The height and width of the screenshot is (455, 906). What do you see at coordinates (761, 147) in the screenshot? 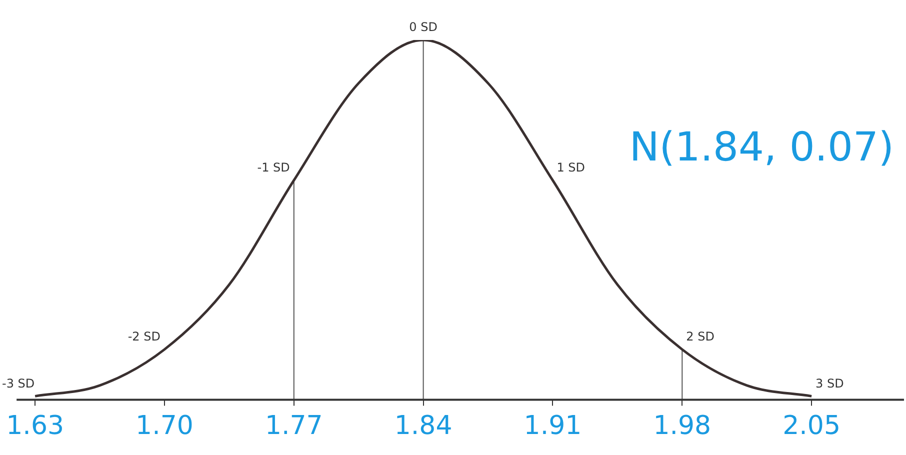
I see `annotation: N(1.84, 0.07)` at bounding box center [761, 147].